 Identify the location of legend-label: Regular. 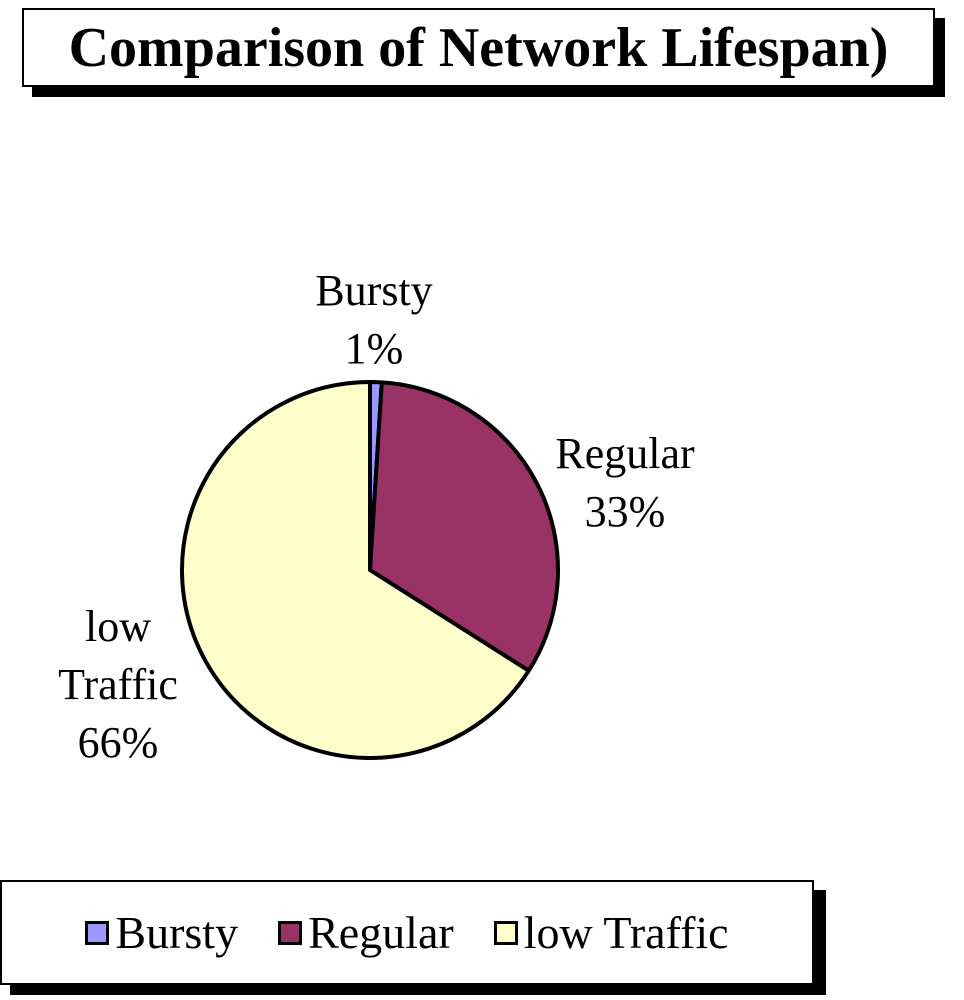
(381, 932).